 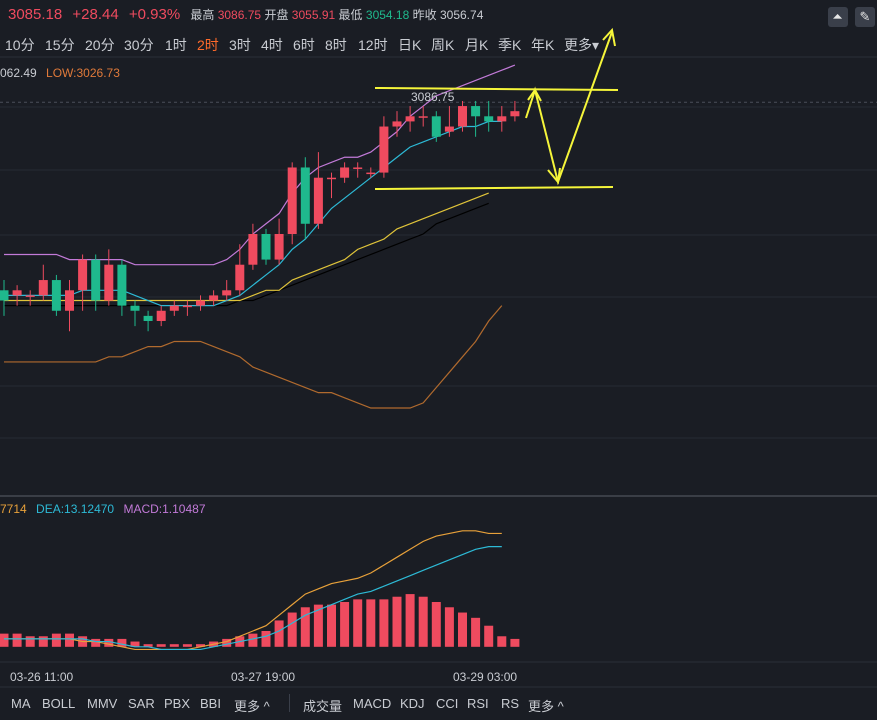 I want to click on high-marker-label: 3086.75, so click(x=433, y=97).